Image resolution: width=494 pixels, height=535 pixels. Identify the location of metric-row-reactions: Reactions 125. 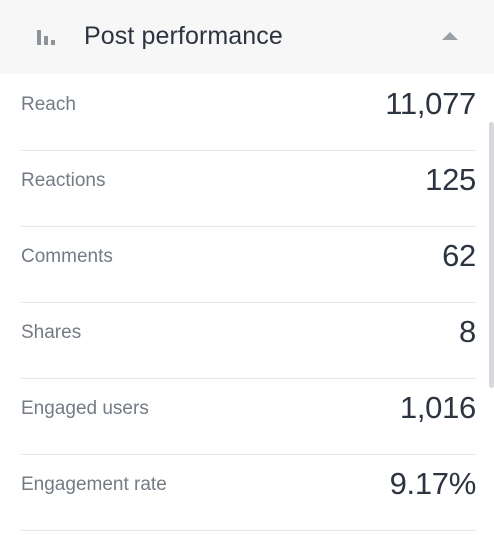
(248, 188).